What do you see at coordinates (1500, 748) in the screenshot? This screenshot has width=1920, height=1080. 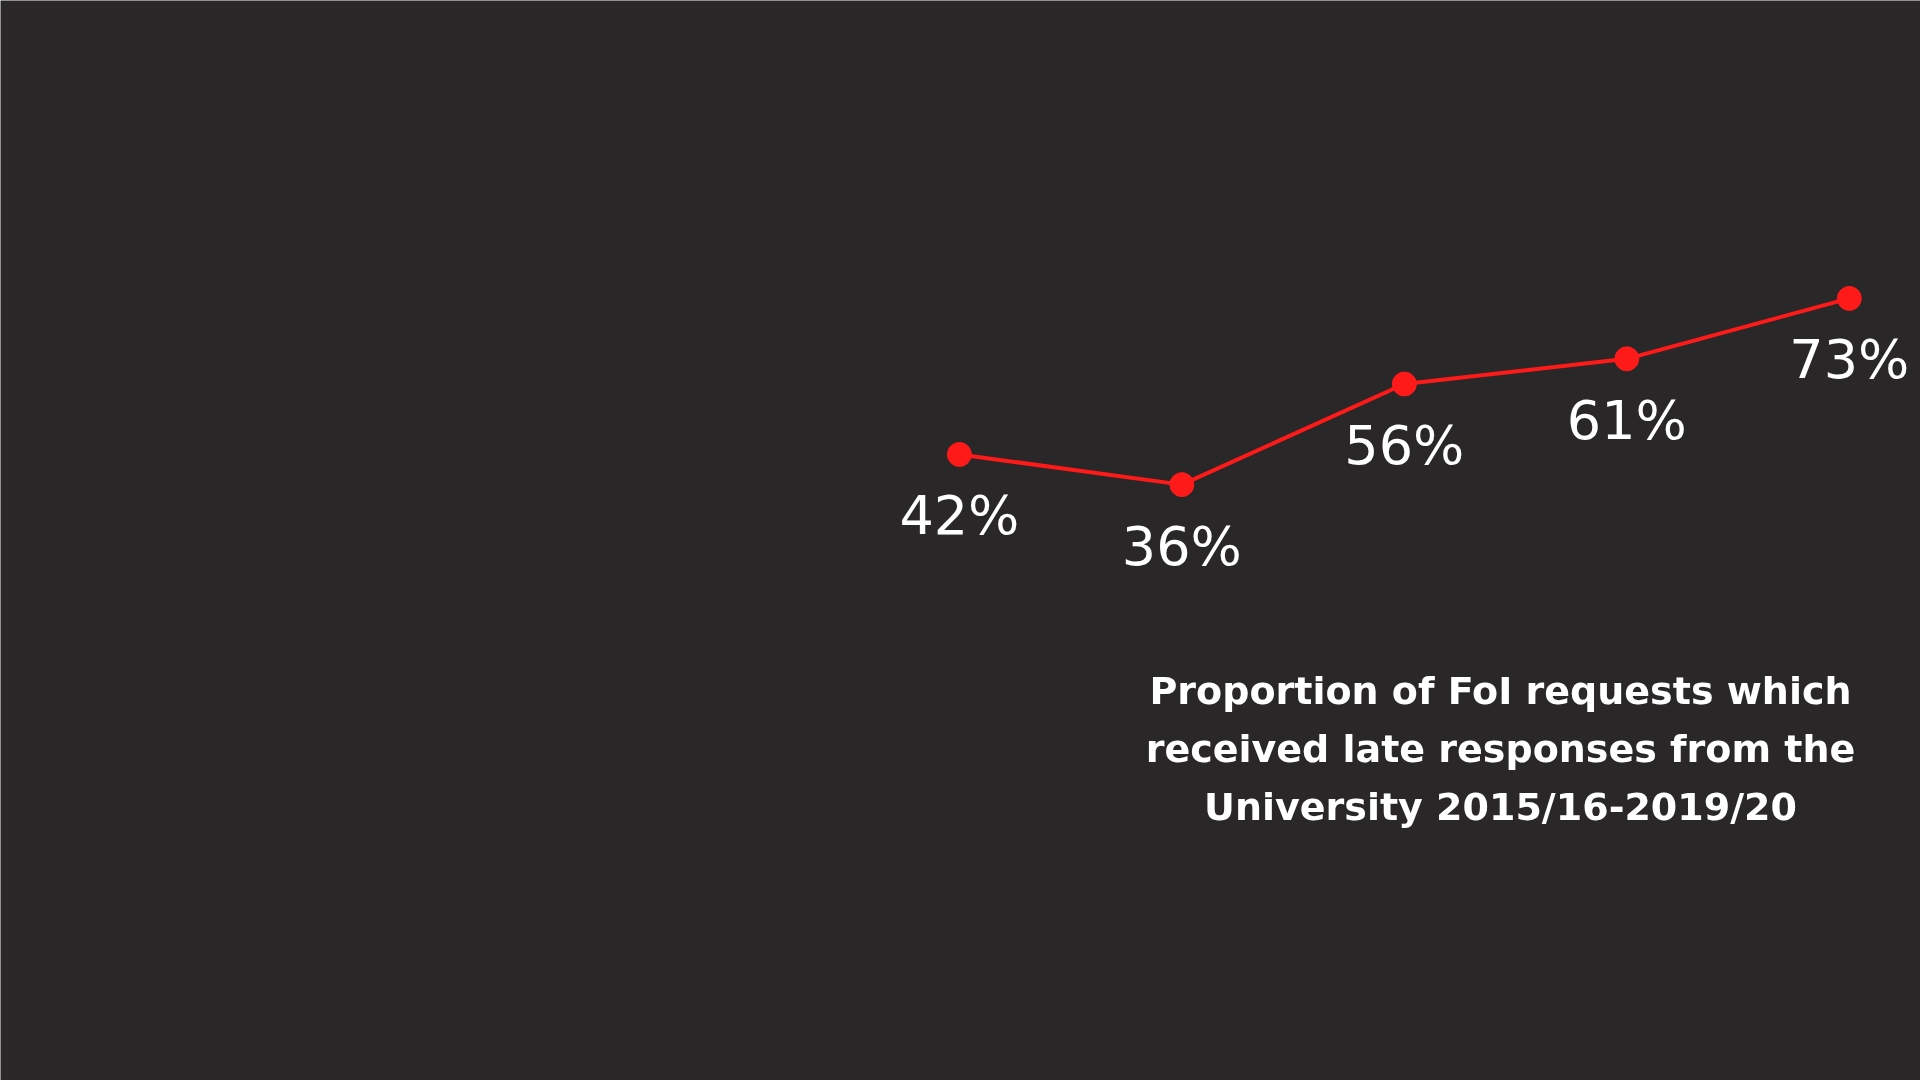 I see `text: Proportion of FoI requests which received late responses from the University 2015/16-2019/20` at bounding box center [1500, 748].